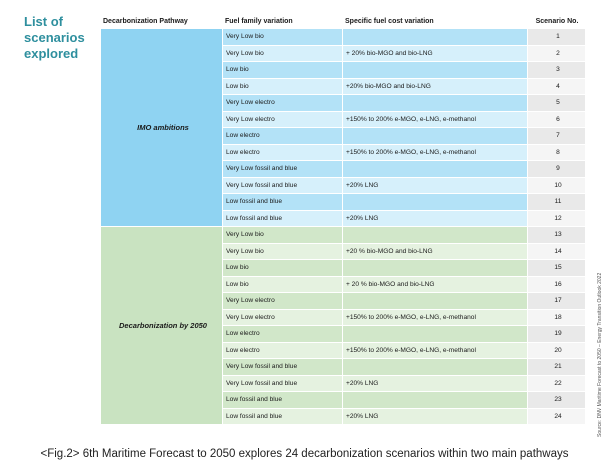 The width and height of the screenshot is (609, 475). What do you see at coordinates (557, 70) in the screenshot?
I see `scenario-number-cell: 3` at bounding box center [557, 70].